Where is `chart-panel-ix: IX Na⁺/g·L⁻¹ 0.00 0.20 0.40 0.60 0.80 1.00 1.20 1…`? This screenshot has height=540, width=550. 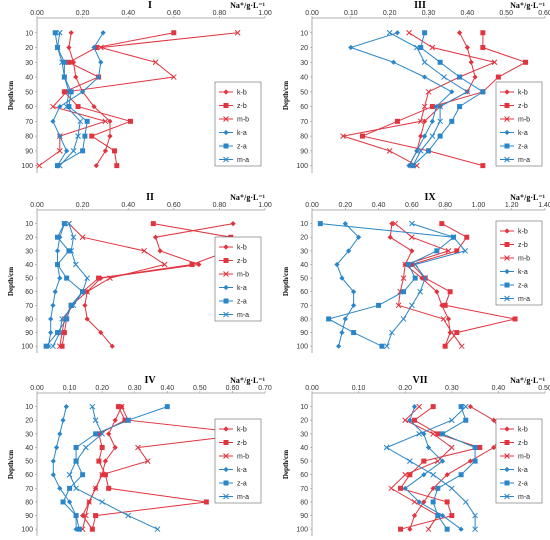
chart-panel-ix: IX Na⁺/g·L⁻¹ 0.00 0.20 0.40 0.60 0.80 1.00 1.20 1… is located at coordinates (416, 272).